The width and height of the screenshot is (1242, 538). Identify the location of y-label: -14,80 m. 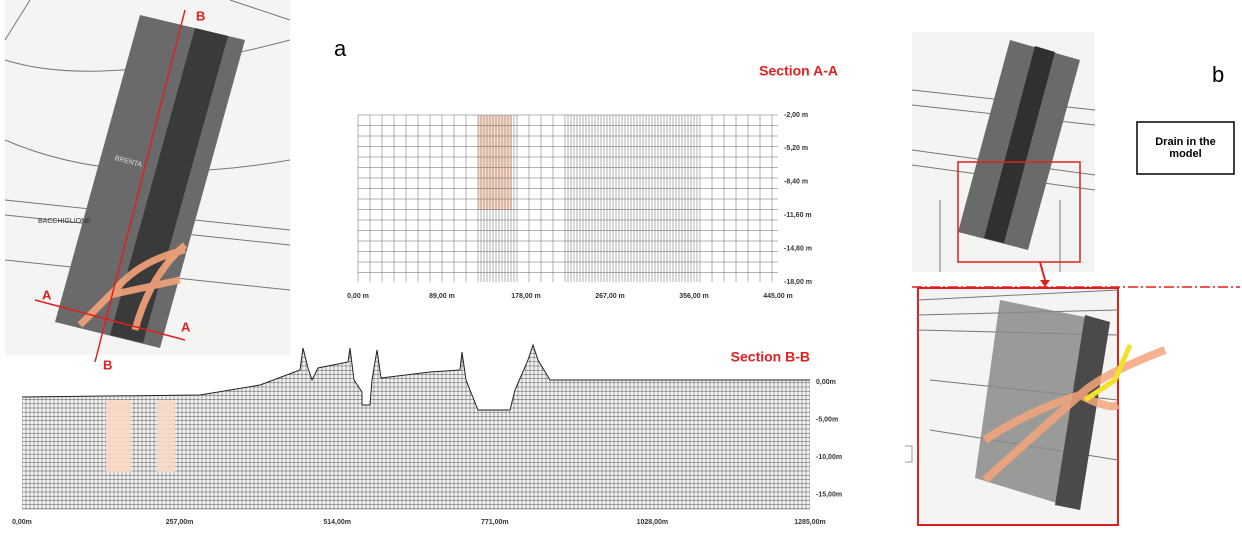
(798, 248).